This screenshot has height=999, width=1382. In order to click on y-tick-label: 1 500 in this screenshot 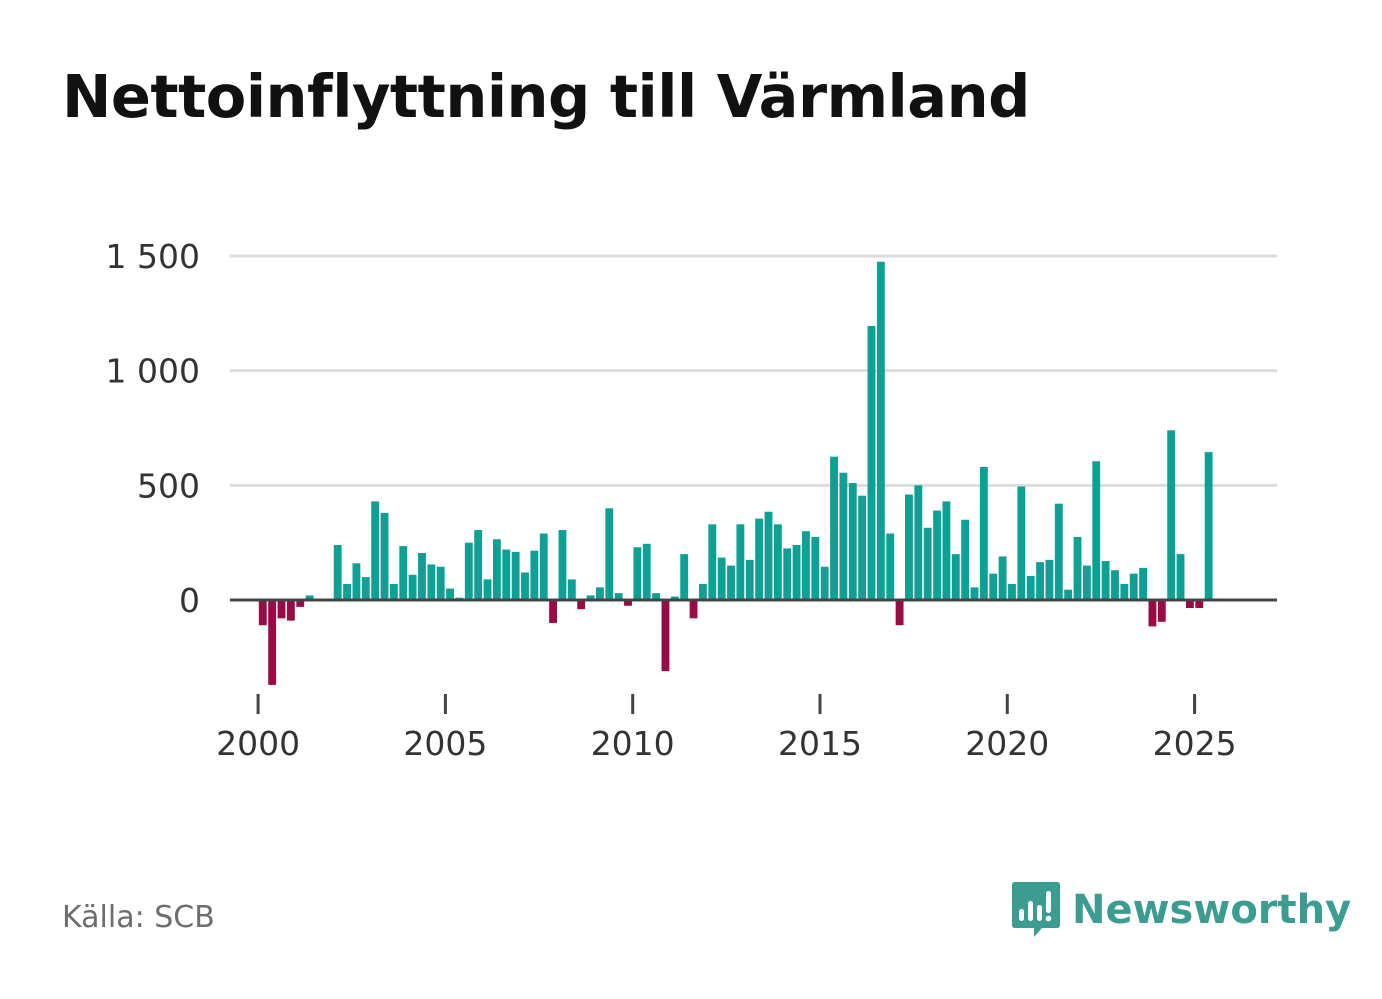, I will do `click(153, 256)`.